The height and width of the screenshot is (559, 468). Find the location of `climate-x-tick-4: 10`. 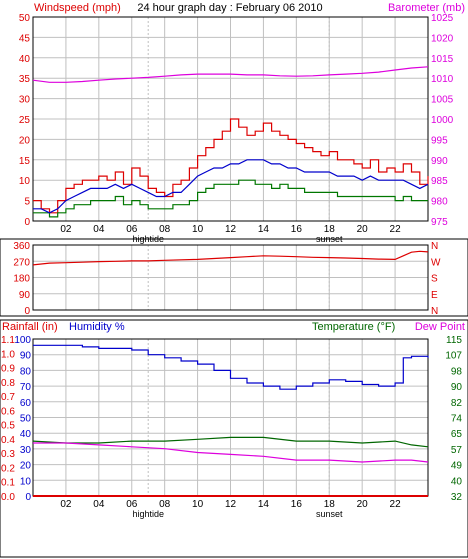

climate-x-tick-4: 10 is located at coordinates (198, 504).